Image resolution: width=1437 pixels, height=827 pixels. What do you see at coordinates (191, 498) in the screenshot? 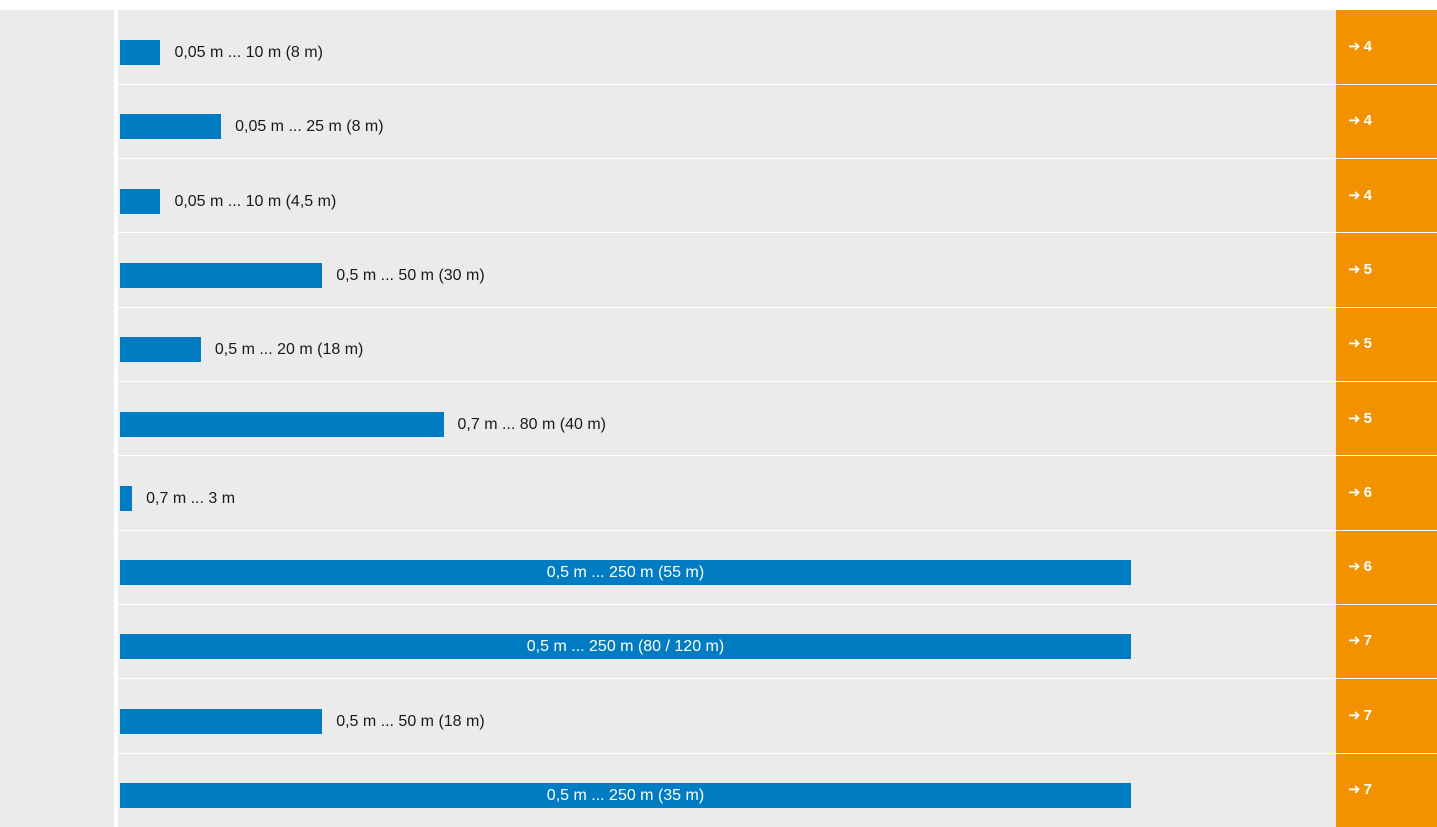
I see `range-label: 0,7 m ... 3 m` at bounding box center [191, 498].